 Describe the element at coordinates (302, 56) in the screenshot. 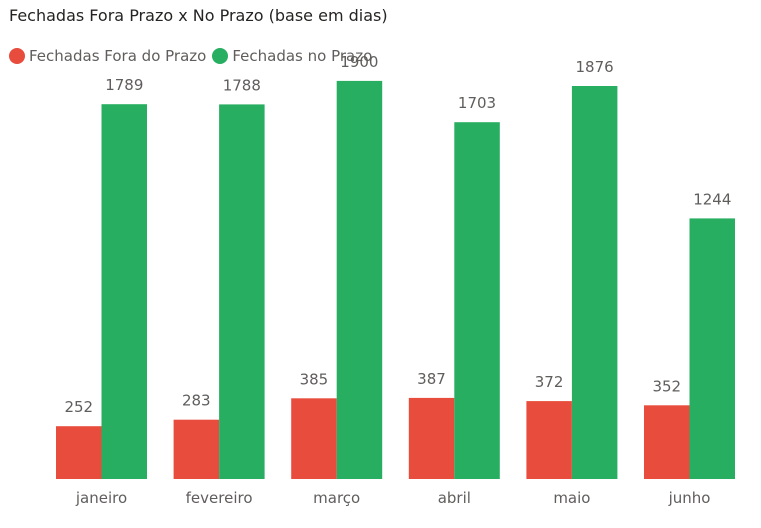

I see `legend-label-no-prazo: Fechadas no Prazo` at that location.